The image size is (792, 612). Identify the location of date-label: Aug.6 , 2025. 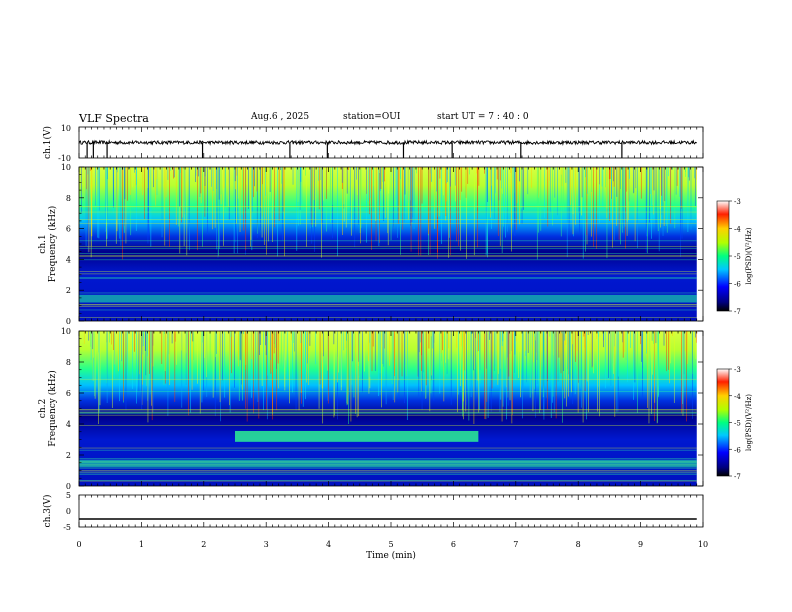
(280, 117).